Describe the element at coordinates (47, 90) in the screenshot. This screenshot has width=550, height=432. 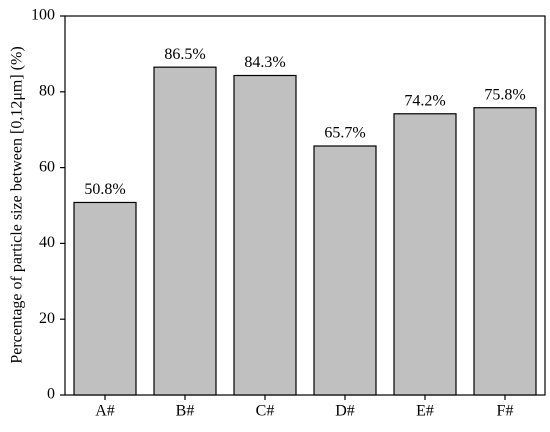
I see `y-tick-label: 80` at that location.